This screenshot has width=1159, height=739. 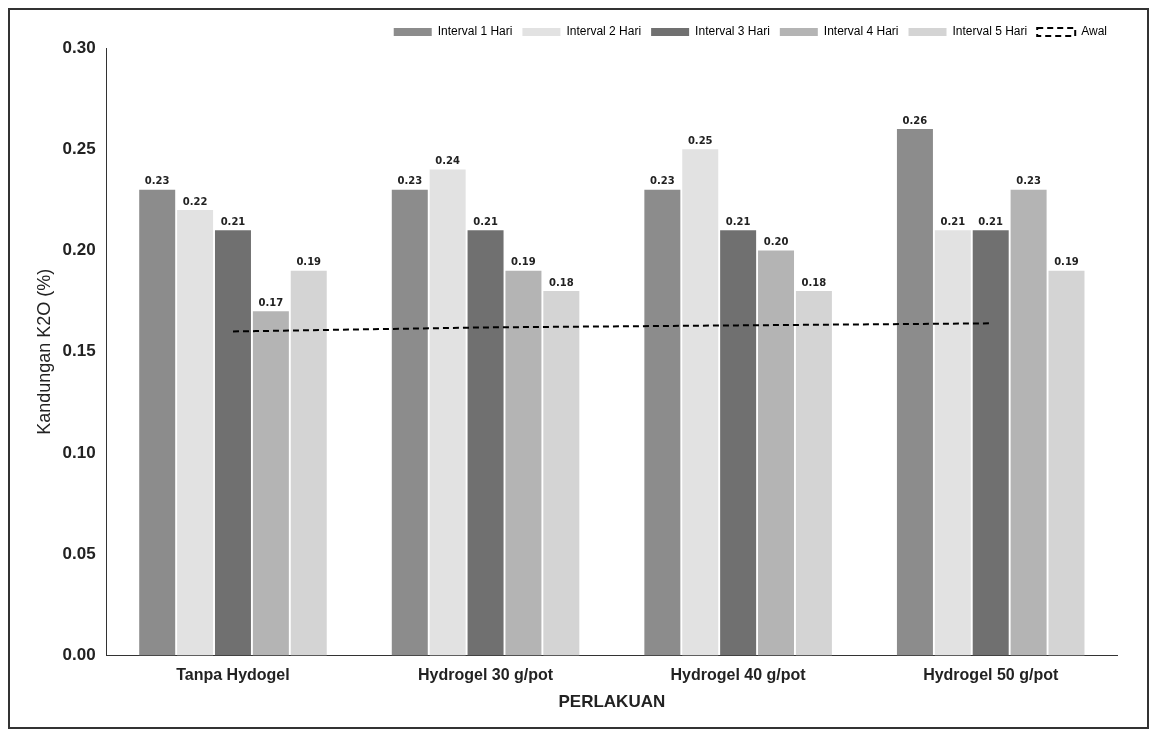 What do you see at coordinates (915, 120) in the screenshot?
I see `data-label: 0.26` at bounding box center [915, 120].